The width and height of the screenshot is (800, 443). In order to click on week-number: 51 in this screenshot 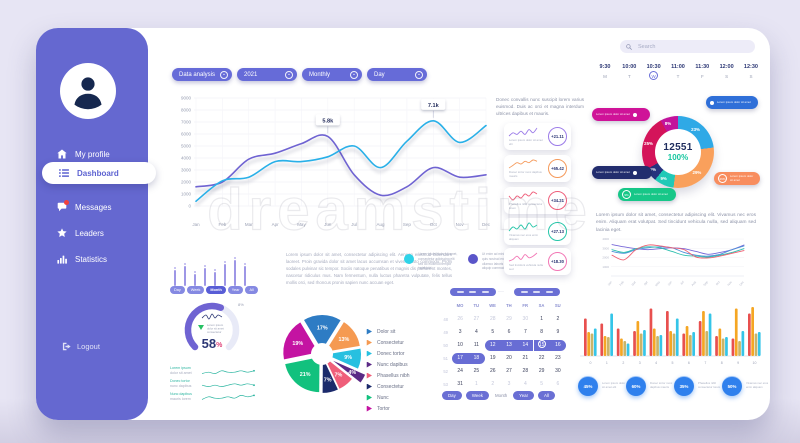, I will do `click(445, 358)`.